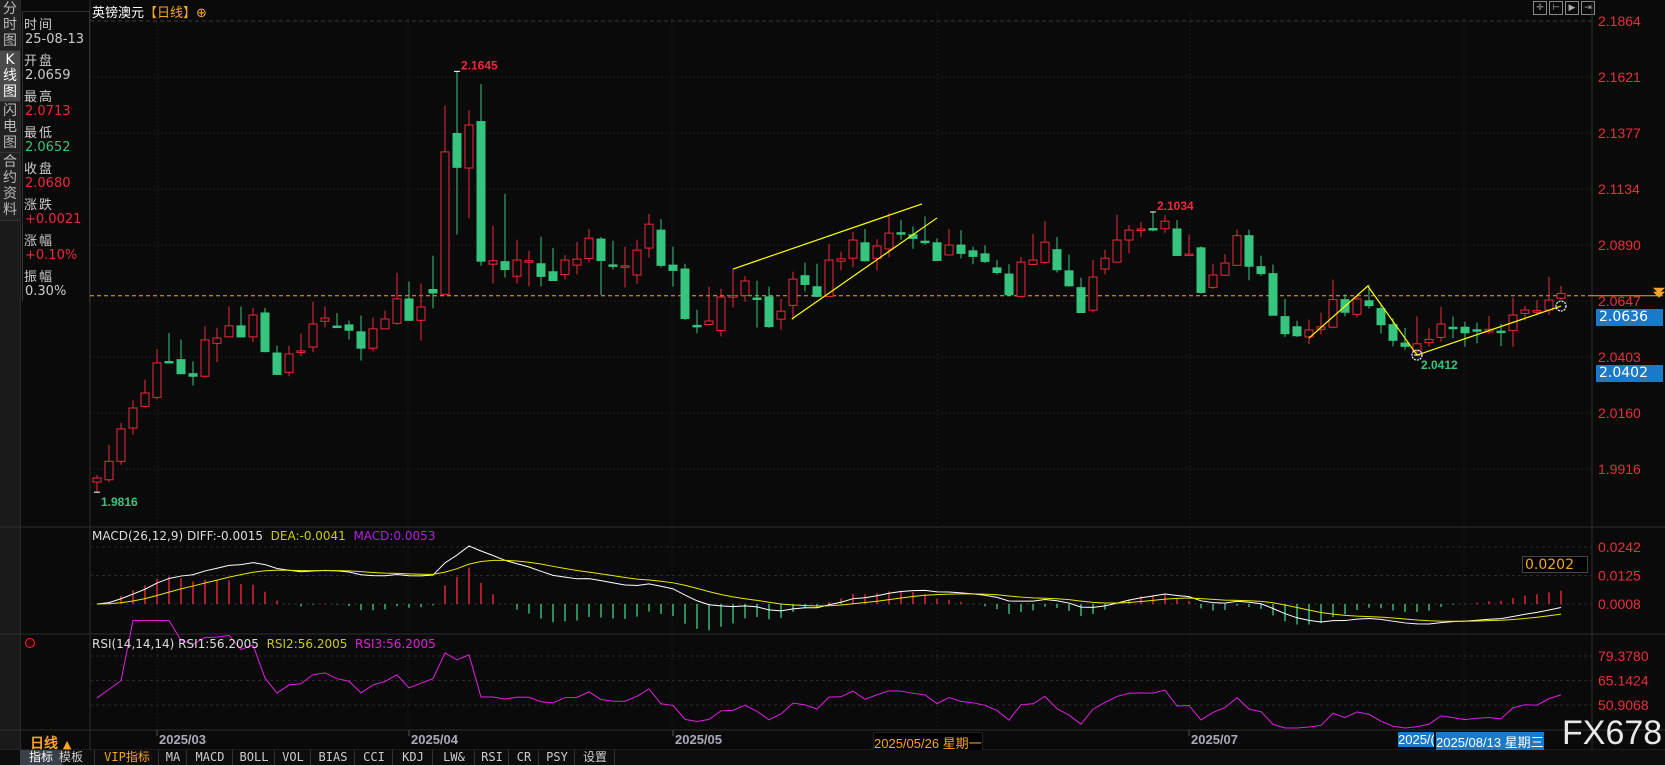 The image size is (1665, 765). What do you see at coordinates (864, 268) in the screenshot?
I see `trendline` at bounding box center [864, 268].